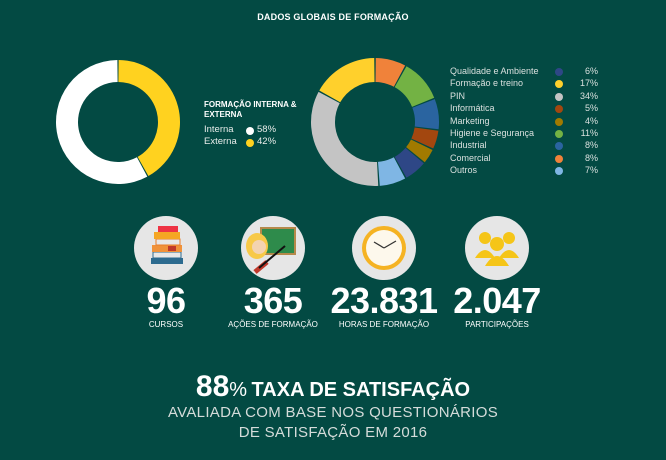 Image resolution: width=666 pixels, height=460 pixels. I want to click on legend-value: 58%, so click(267, 129).